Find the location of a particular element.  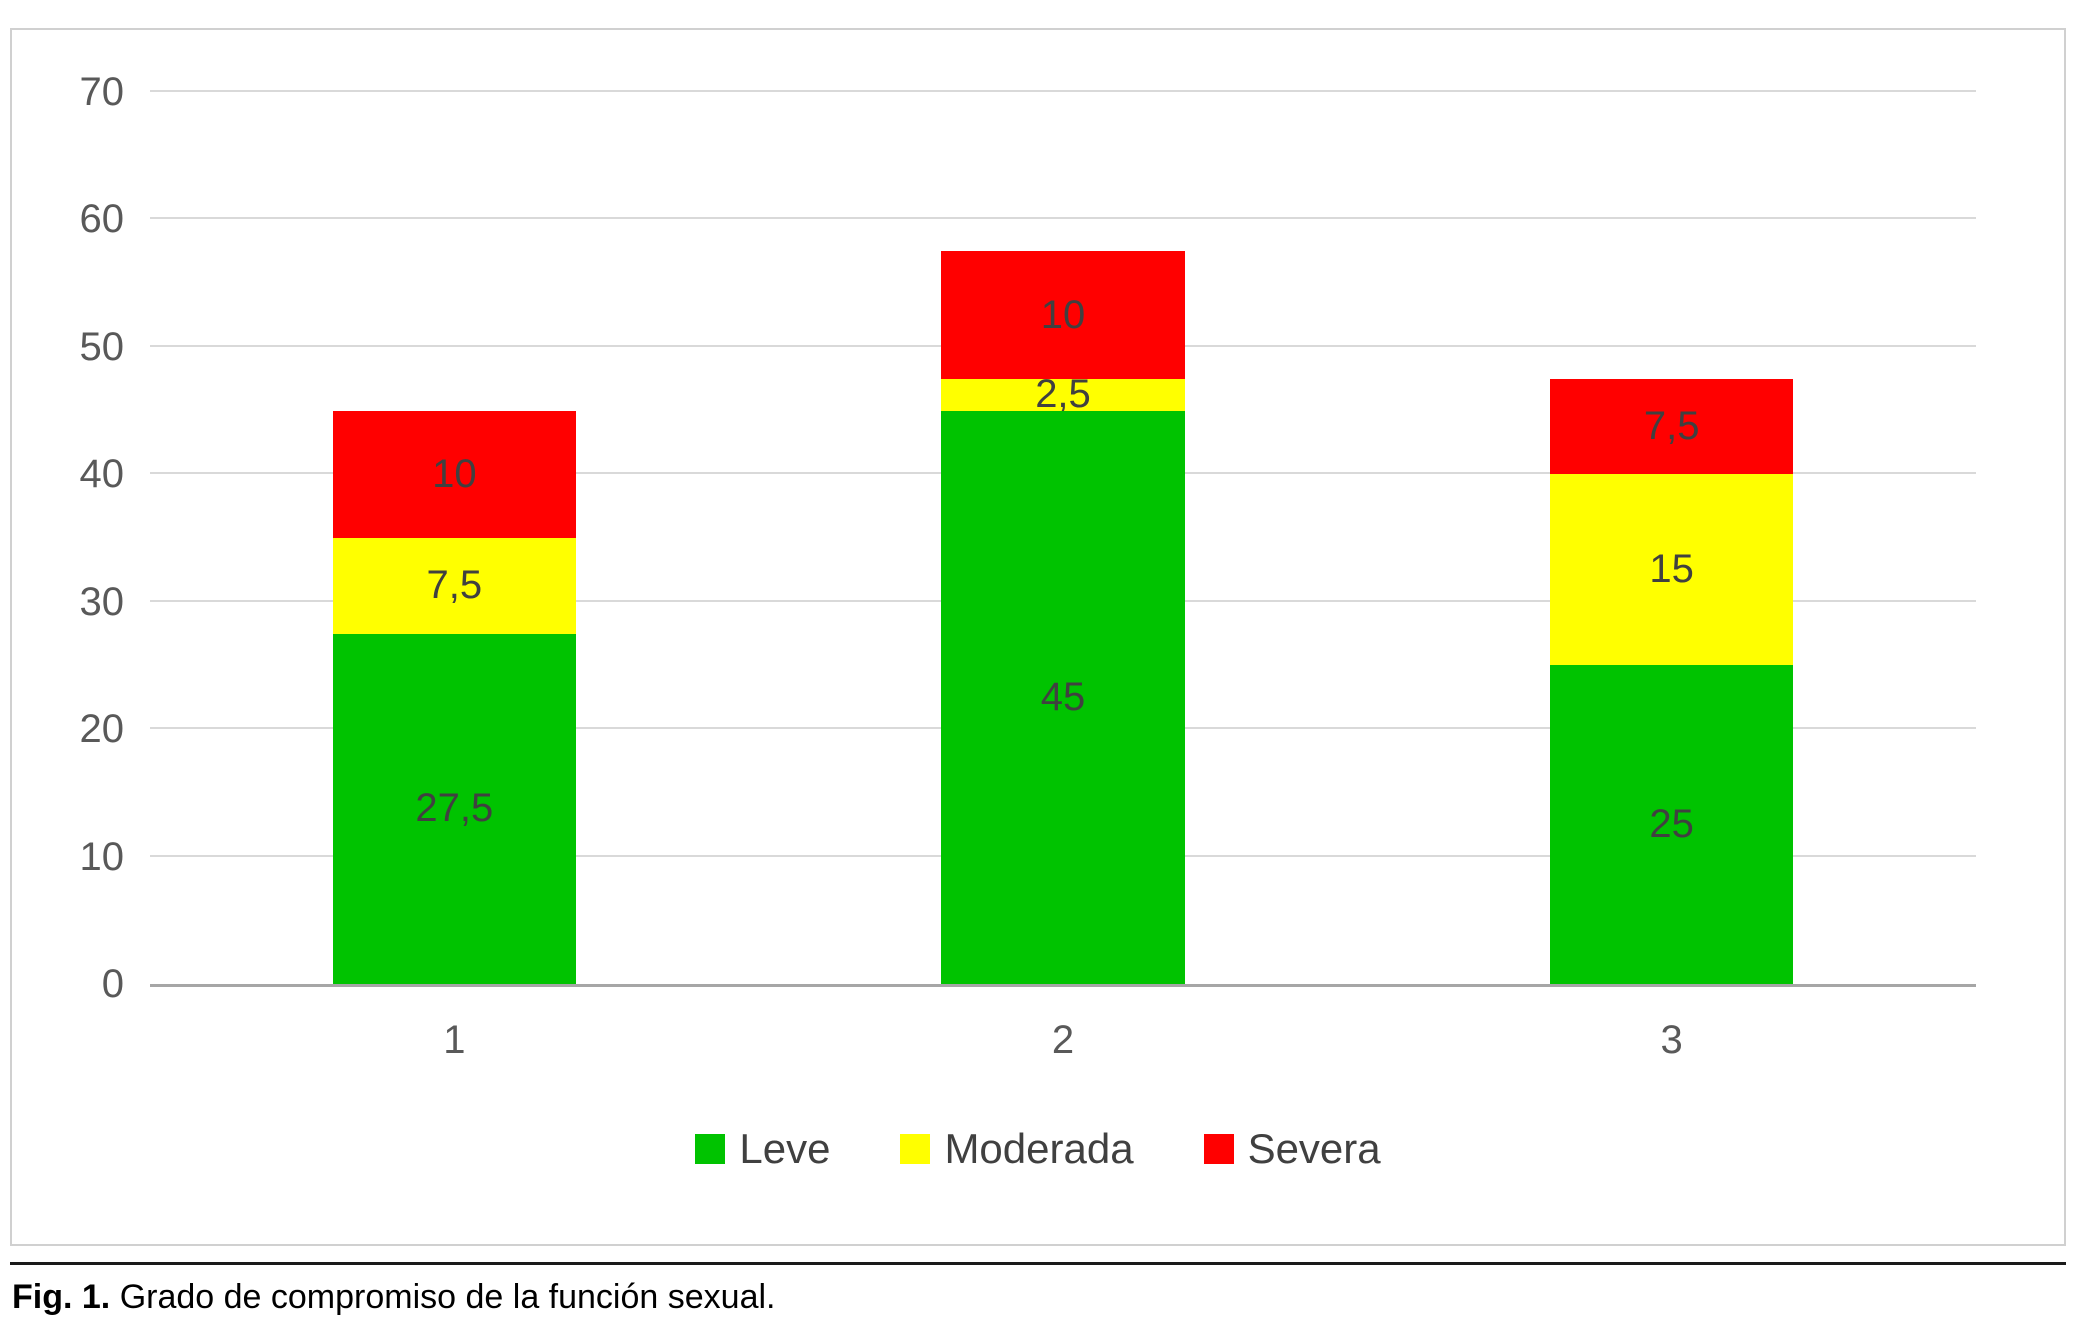

data-label: 15 is located at coordinates (1671, 569).